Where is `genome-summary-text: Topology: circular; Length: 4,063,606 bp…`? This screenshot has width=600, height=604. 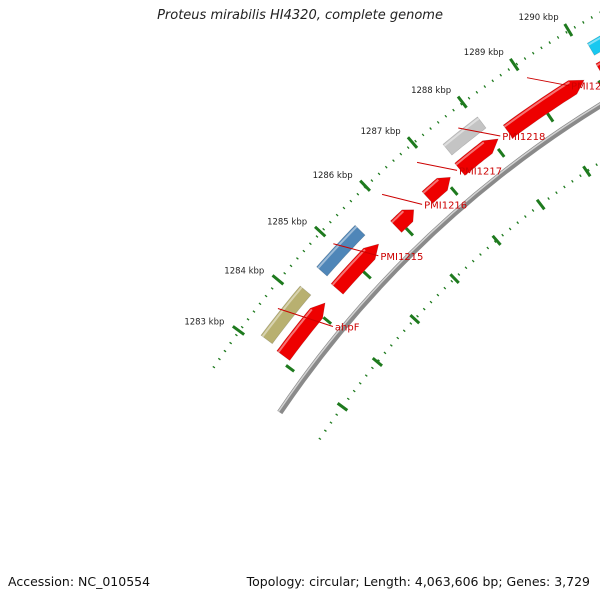 genome-summary-text: Topology: circular; Length: 4,063,606 bp… is located at coordinates (418, 581).